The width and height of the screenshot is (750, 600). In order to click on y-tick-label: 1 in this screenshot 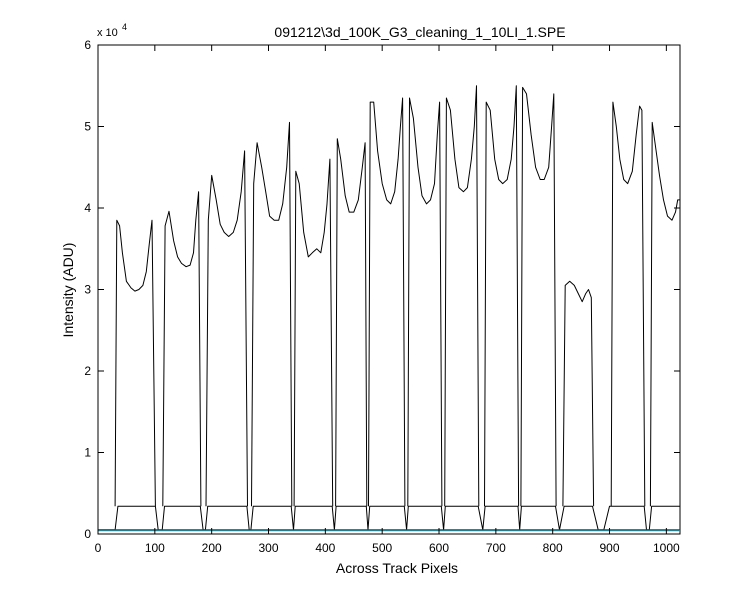, I will do `click(87, 453)`.